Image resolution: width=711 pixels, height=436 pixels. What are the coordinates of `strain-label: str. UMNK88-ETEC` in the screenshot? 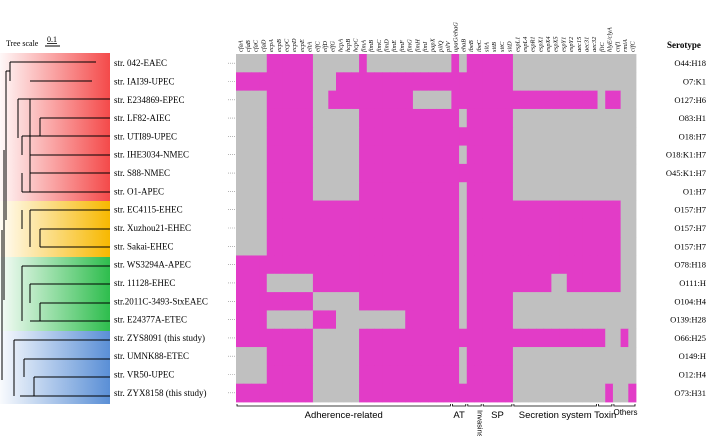 It's located at (151, 356).